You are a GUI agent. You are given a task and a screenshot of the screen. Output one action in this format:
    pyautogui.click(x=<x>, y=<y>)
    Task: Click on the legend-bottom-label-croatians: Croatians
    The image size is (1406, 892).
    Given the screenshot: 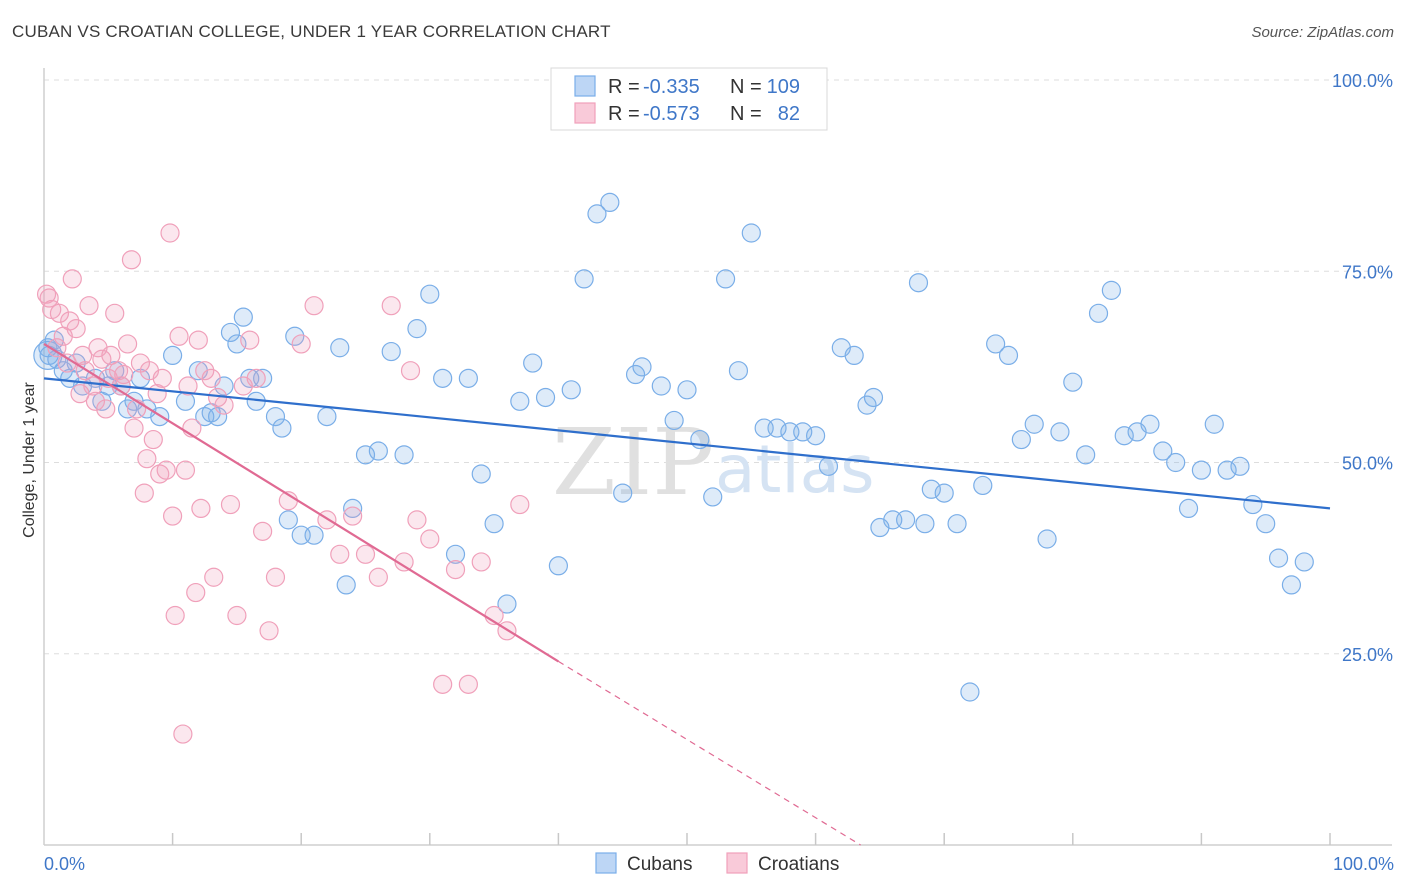 What is the action you would take?
    pyautogui.click(x=798, y=864)
    